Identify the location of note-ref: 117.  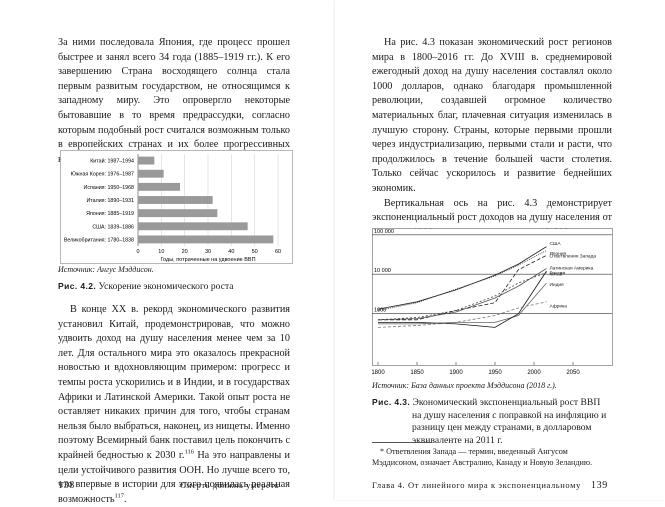
(119, 496).